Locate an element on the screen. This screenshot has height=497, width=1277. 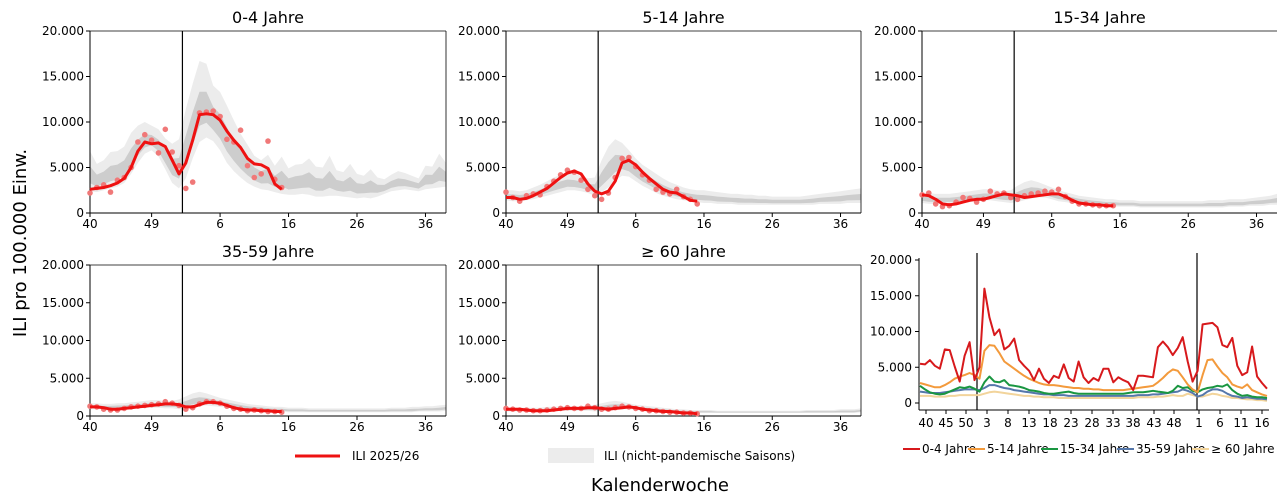
age-legend-label: 5-14 Jahre is located at coordinates (1018, 449).